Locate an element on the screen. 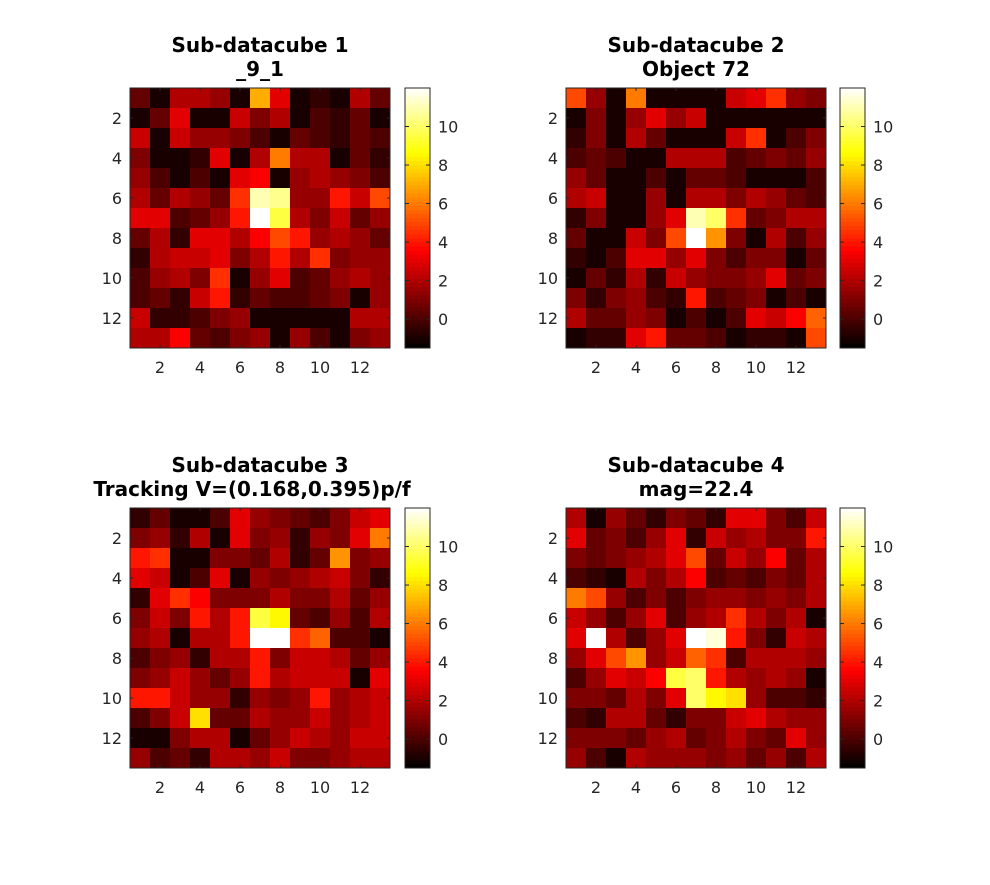 This screenshot has width=990, height=885. subplot-1-cell-r9-c8 is located at coordinates (280, 258).